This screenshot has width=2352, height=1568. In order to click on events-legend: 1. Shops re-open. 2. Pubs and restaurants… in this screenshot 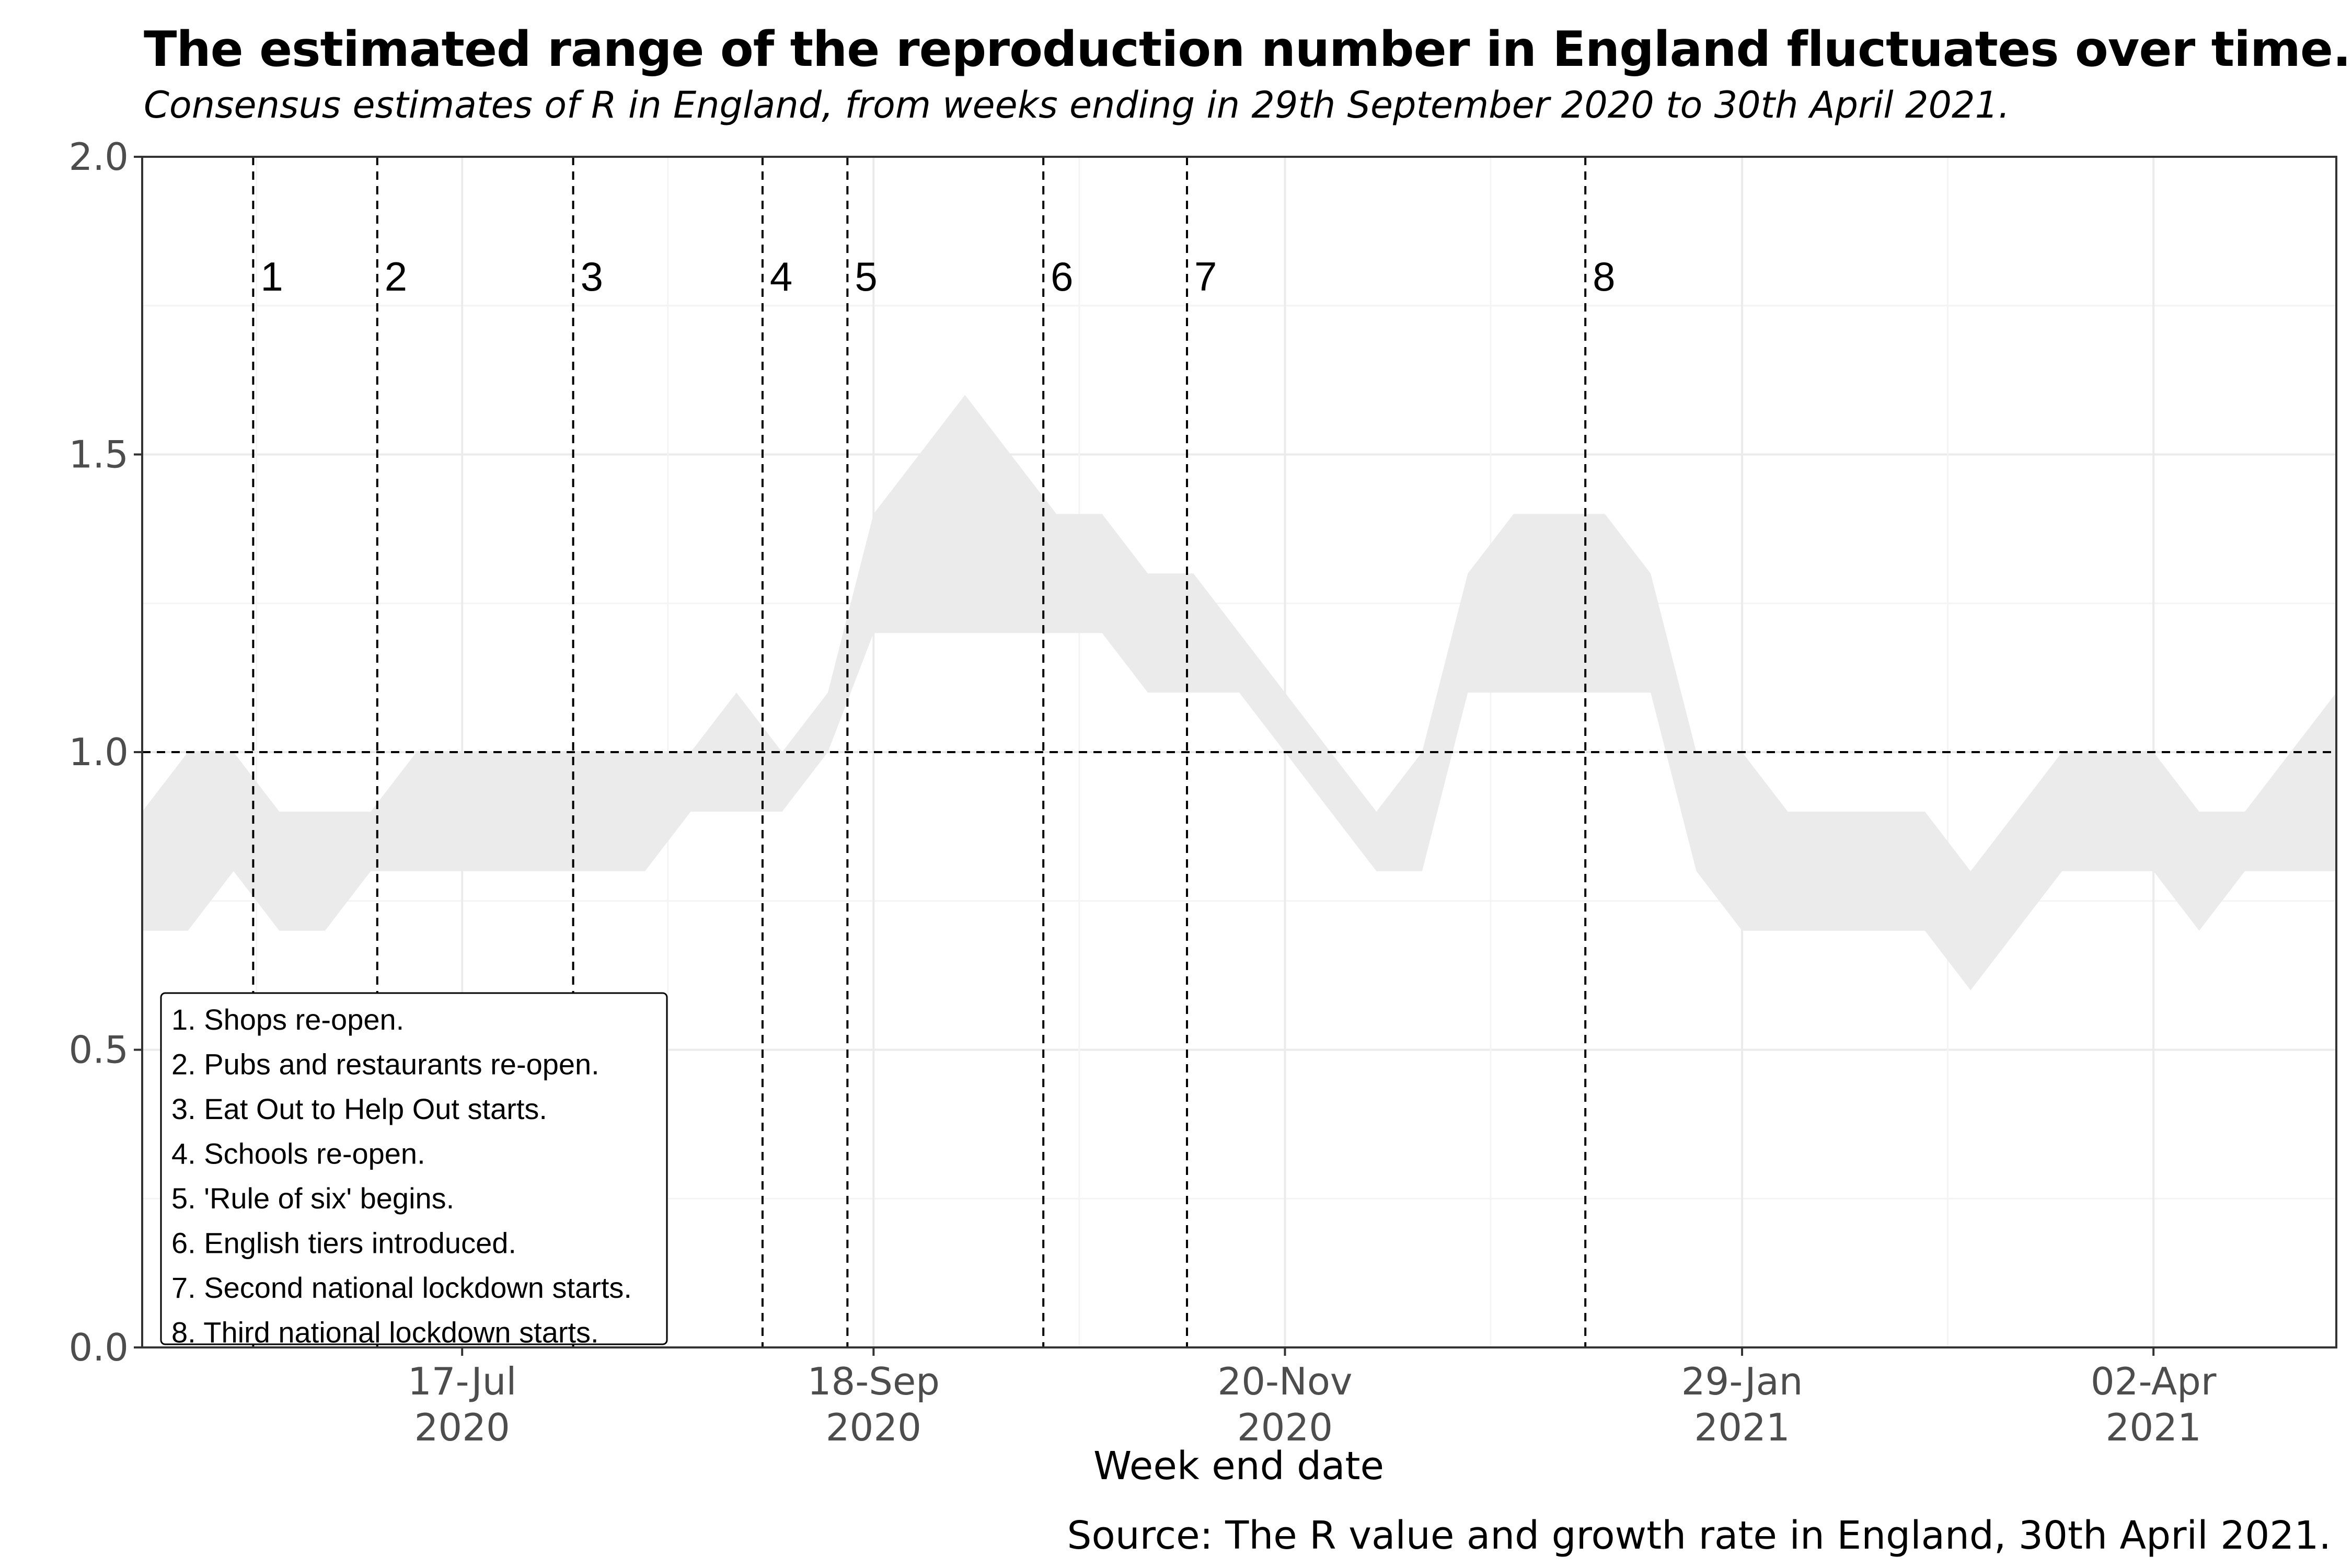, I will do `click(414, 1170)`.